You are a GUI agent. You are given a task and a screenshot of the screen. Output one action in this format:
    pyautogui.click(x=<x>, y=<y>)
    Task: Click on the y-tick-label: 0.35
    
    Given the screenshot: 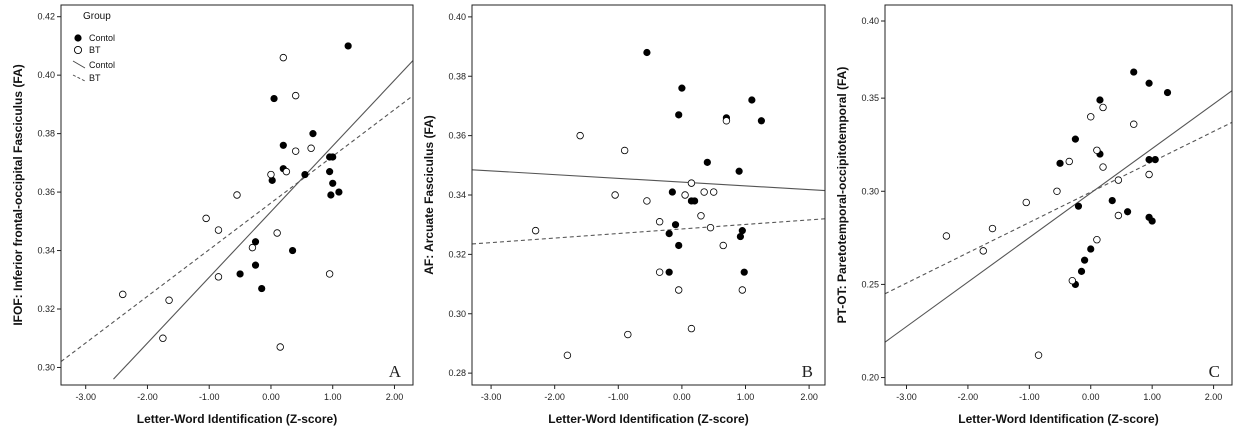 What is the action you would take?
    pyautogui.click(x=870, y=98)
    